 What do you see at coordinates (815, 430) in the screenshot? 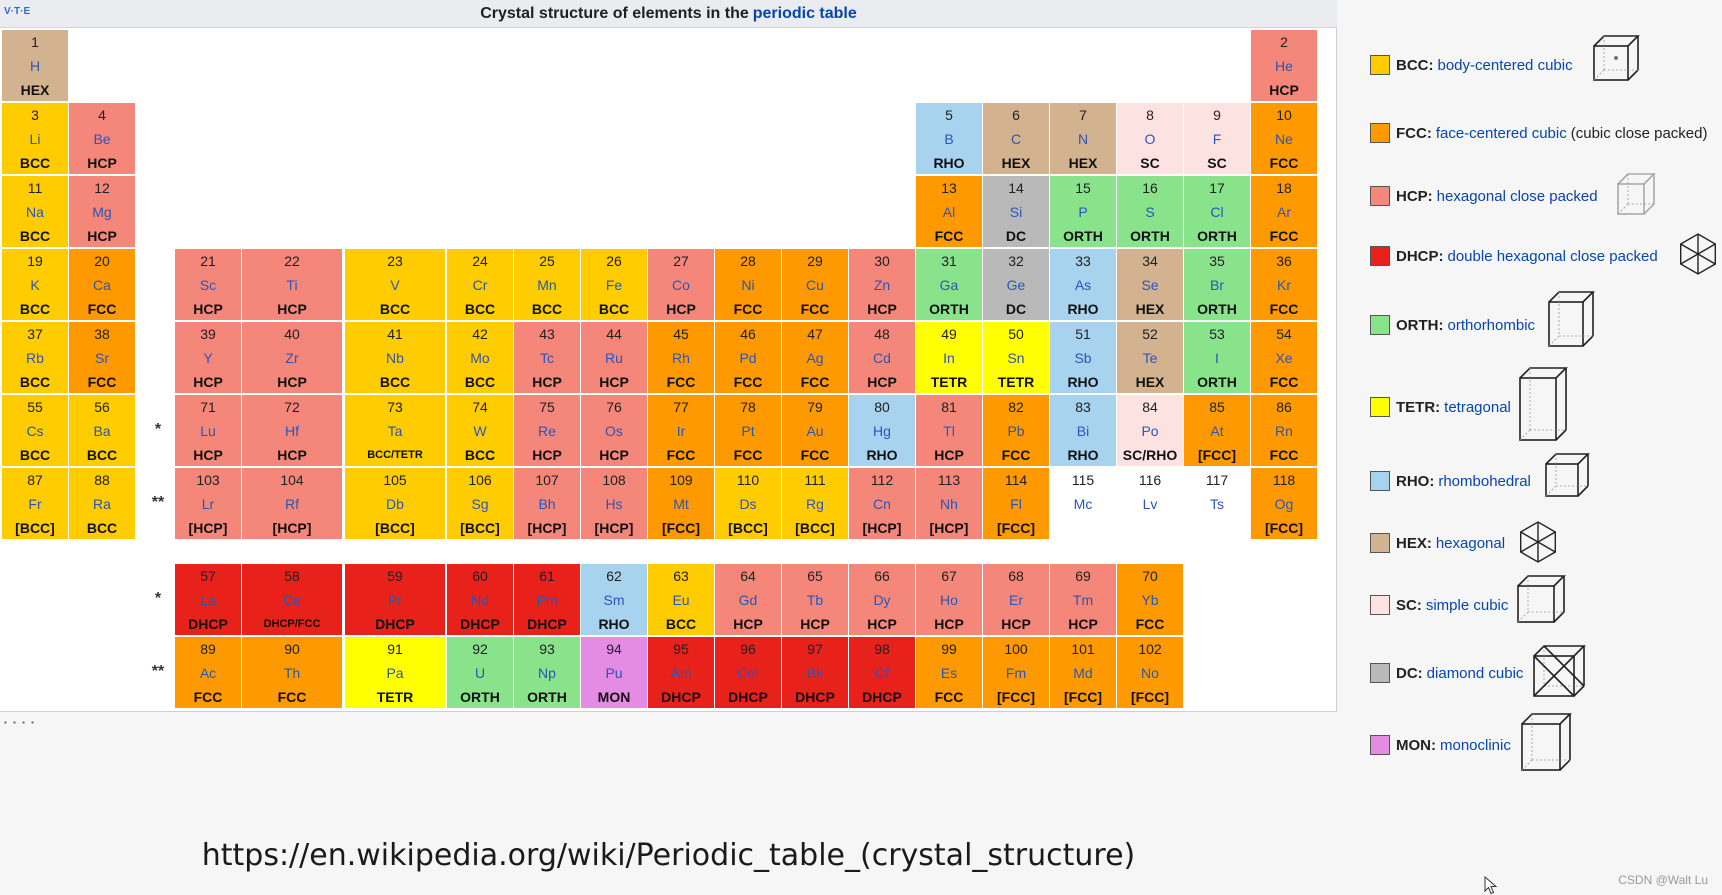
I see `element-cell-au: 79 Au FCC` at bounding box center [815, 430].